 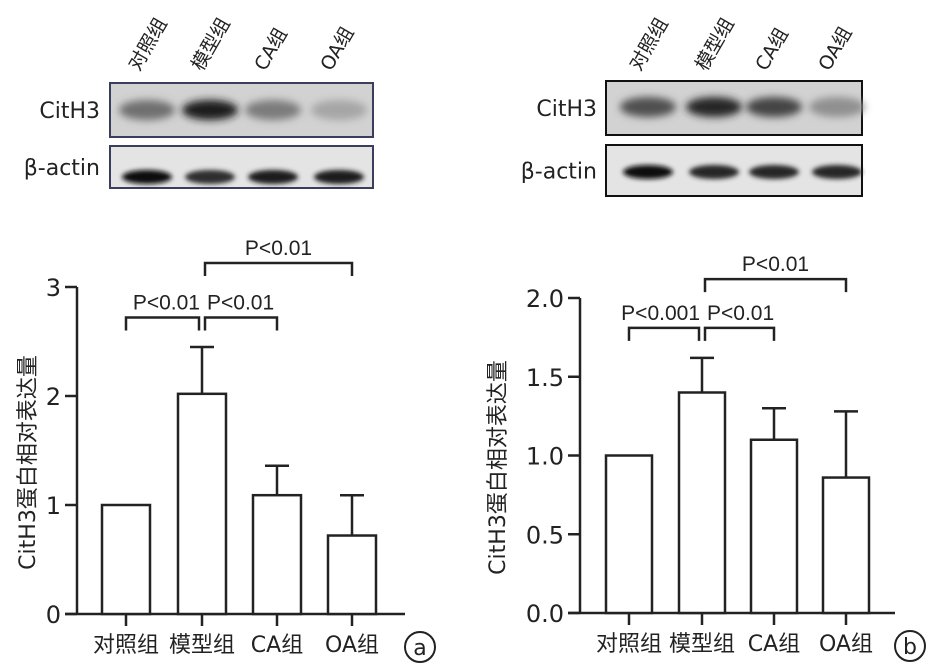 I want to click on panel-label: b, so click(x=910, y=647).